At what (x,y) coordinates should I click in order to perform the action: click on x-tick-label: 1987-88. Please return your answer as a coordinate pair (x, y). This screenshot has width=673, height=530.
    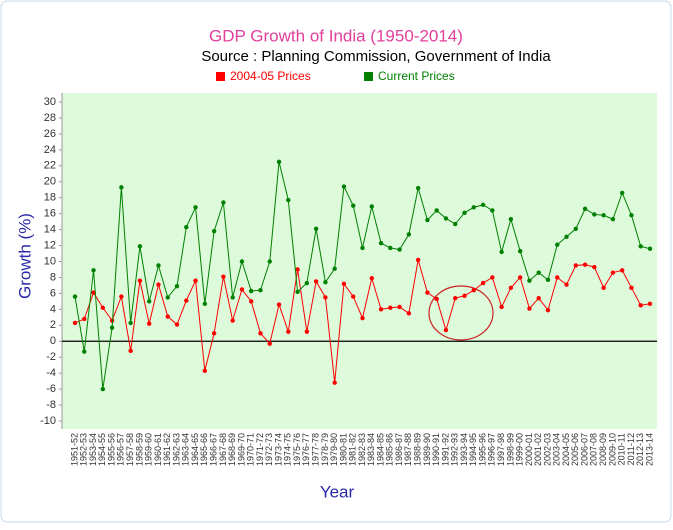
    Looking at the image, I should click on (408, 449).